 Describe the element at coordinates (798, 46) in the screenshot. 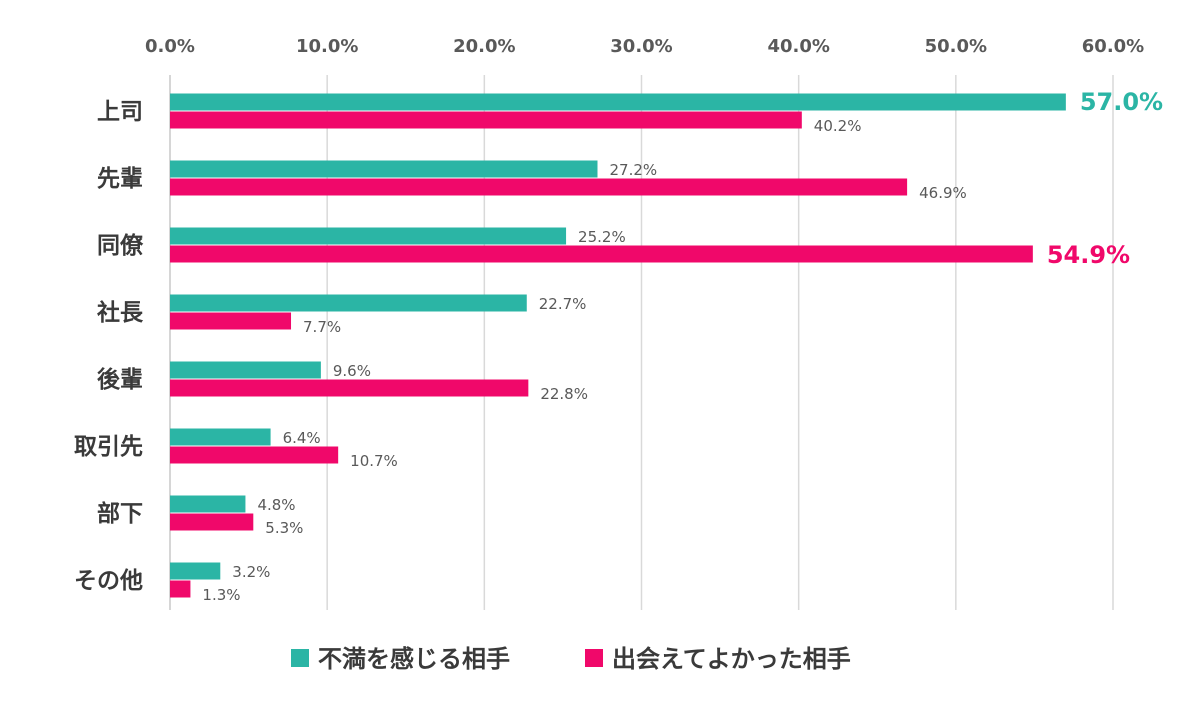

I see `x-tick-label: 40.0%` at that location.